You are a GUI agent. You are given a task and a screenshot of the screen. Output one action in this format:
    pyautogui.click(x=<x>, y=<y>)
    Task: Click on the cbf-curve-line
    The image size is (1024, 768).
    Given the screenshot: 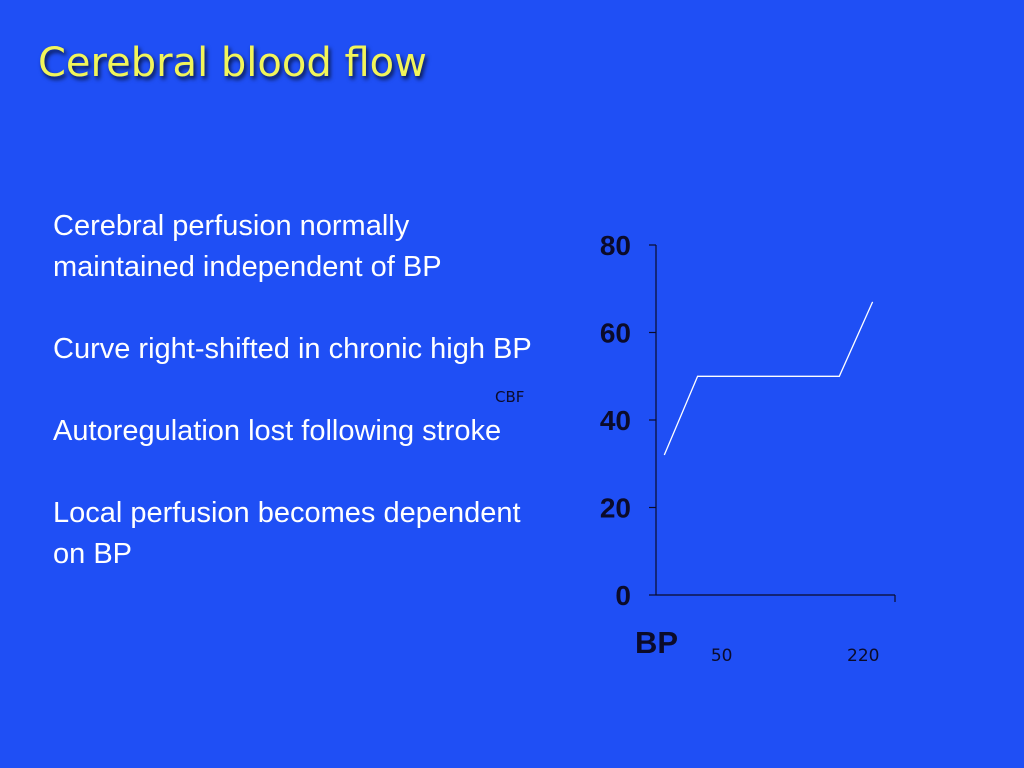 What is the action you would take?
    pyautogui.click(x=768, y=378)
    